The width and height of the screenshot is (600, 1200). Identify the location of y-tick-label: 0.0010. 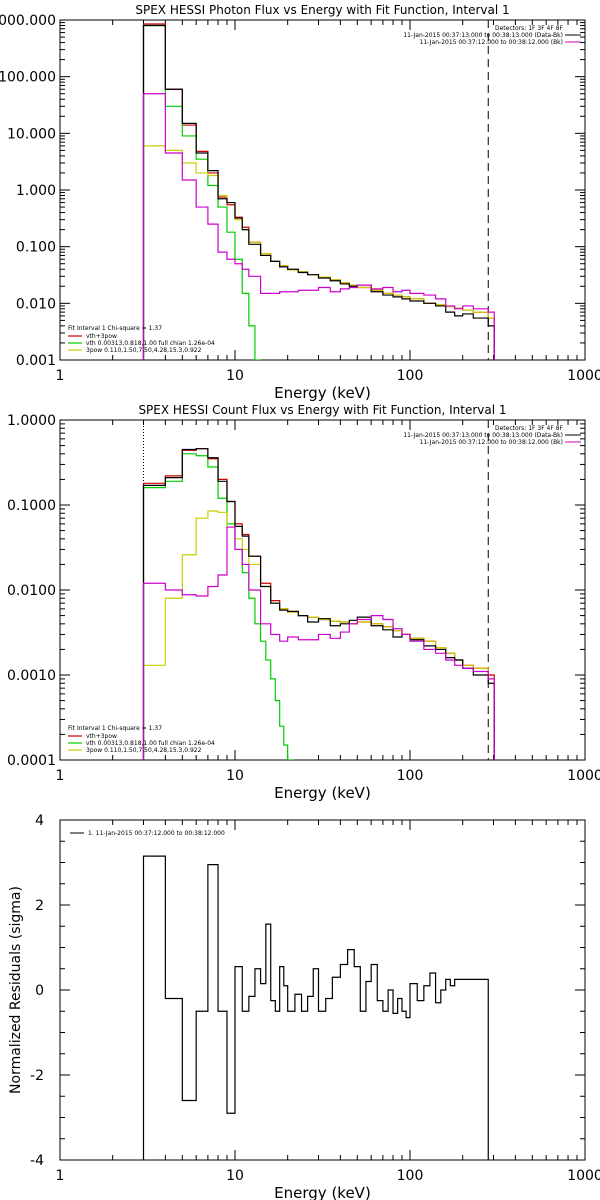
(31, 676).